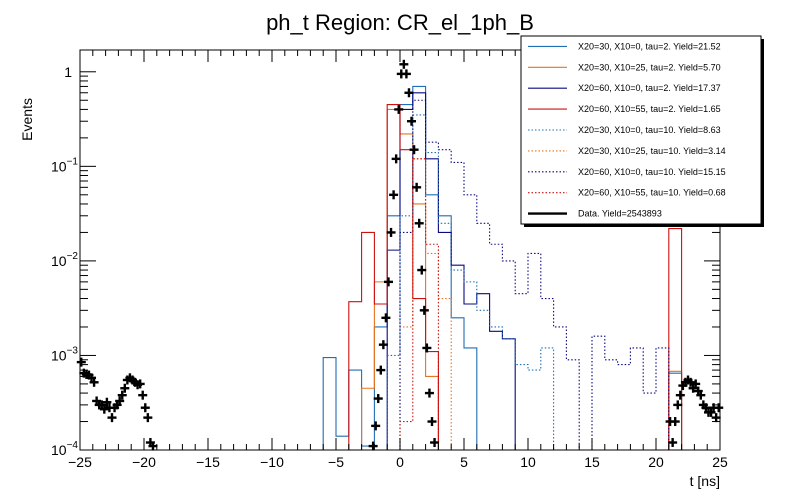 Image resolution: width=800 pixels, height=500 pixels. I want to click on x-tick-label: 10, so click(528, 462).